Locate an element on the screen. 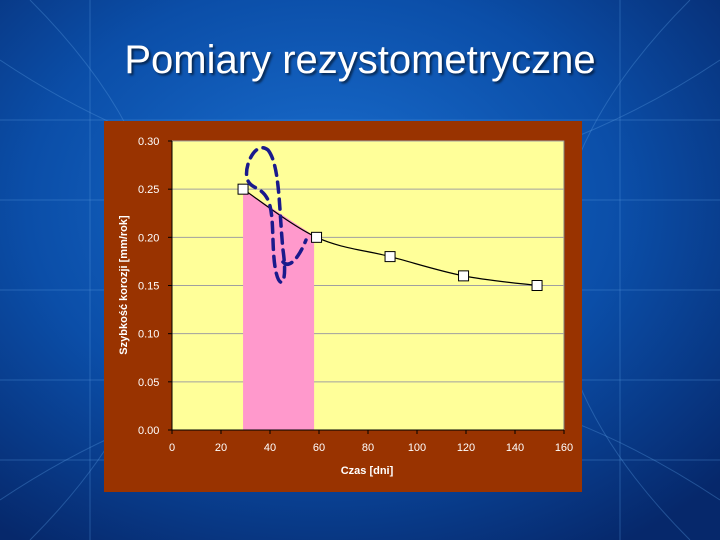 The width and height of the screenshot is (720, 540). y-tick-label: 0.15 is located at coordinates (148, 287).